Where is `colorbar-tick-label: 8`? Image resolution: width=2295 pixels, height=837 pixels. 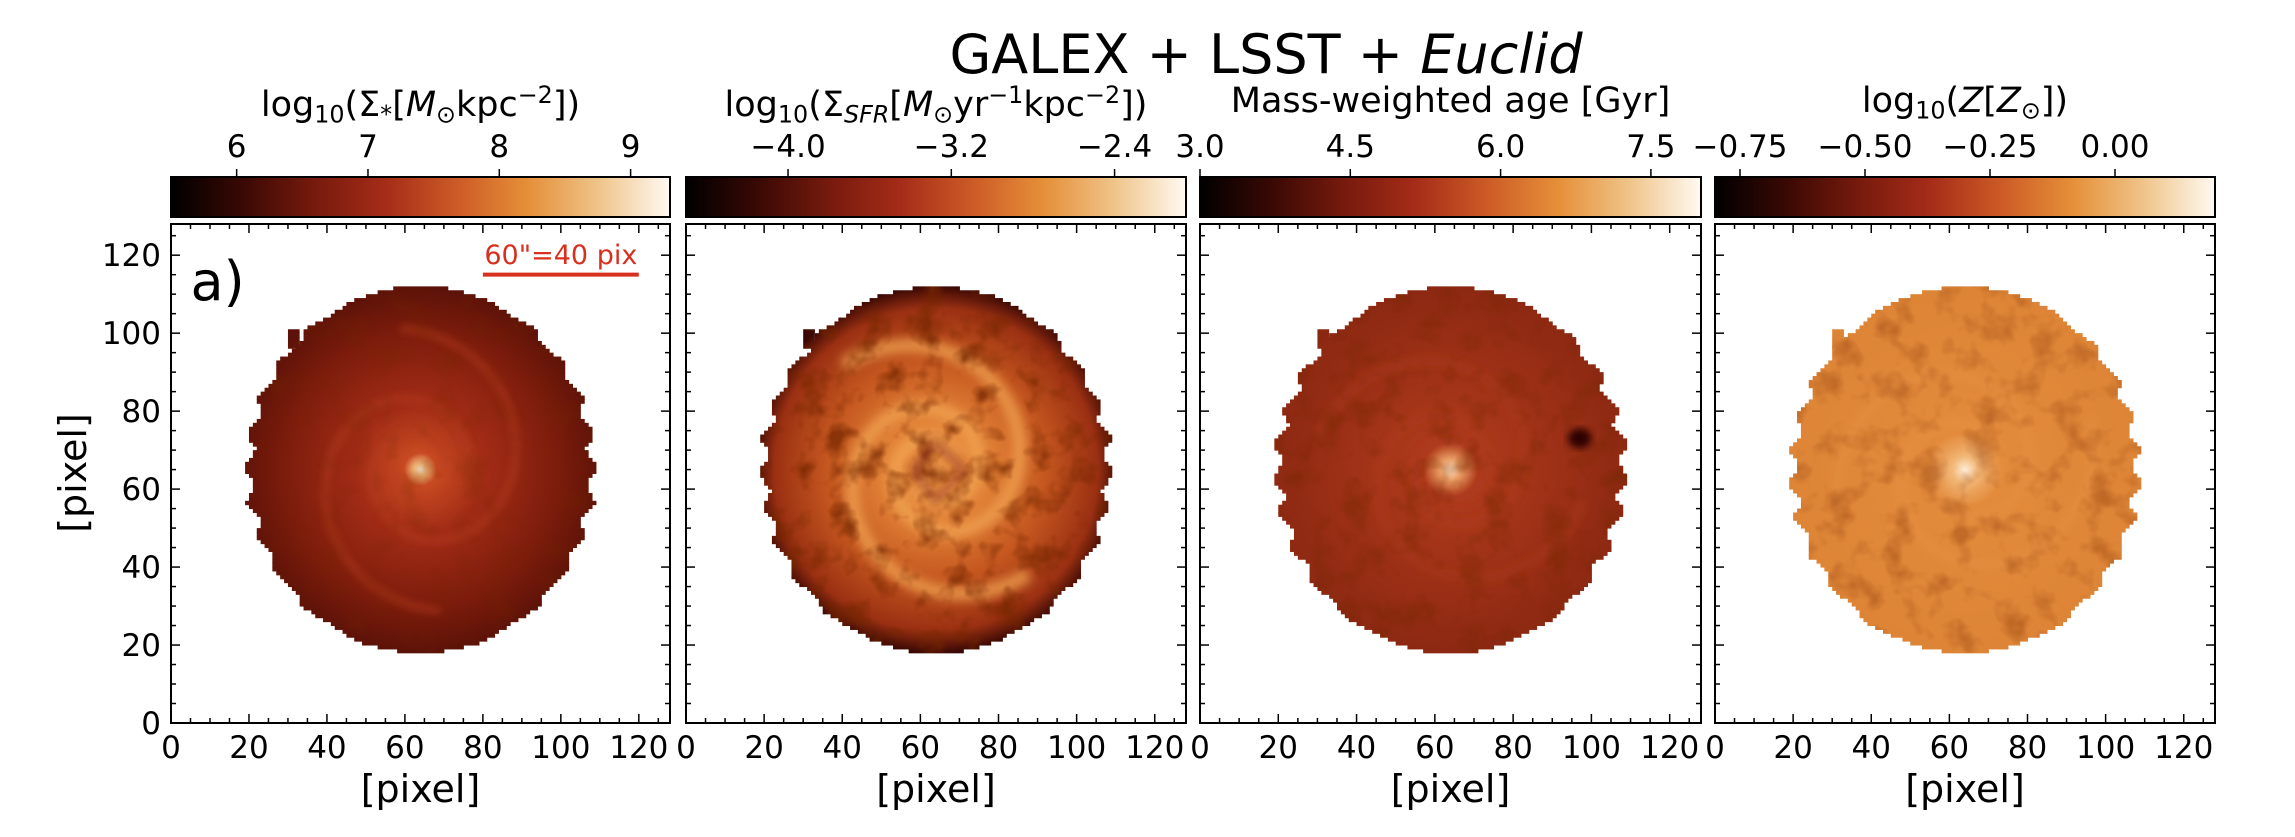
colorbar-tick-label: 8 is located at coordinates (499, 147).